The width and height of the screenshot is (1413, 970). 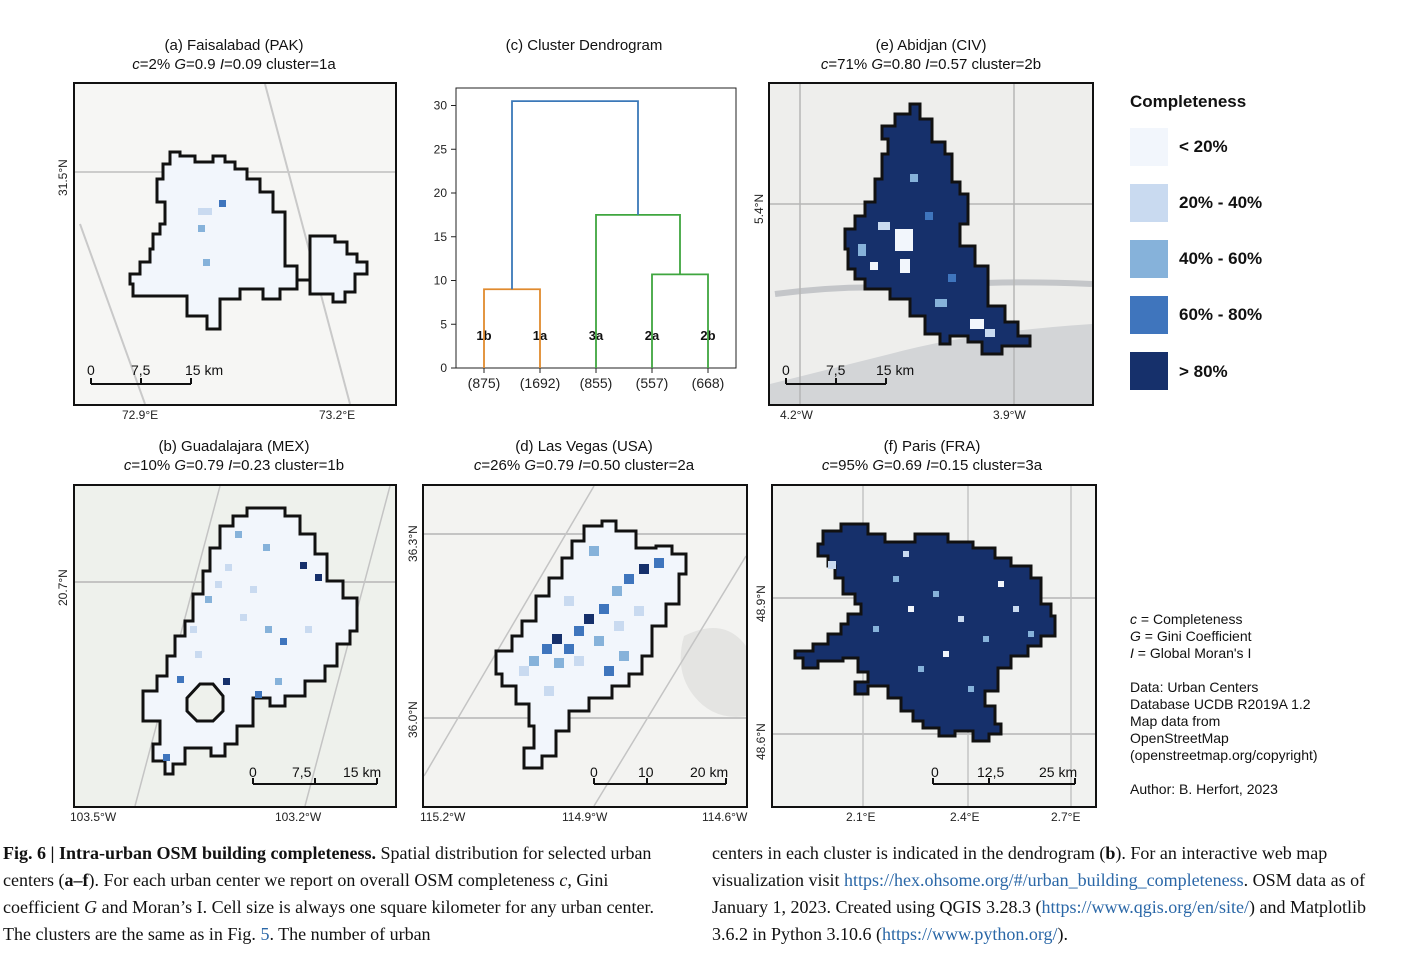 What do you see at coordinates (248, 240) in the screenshot?
I see `faisalabad-boundary` at bounding box center [248, 240].